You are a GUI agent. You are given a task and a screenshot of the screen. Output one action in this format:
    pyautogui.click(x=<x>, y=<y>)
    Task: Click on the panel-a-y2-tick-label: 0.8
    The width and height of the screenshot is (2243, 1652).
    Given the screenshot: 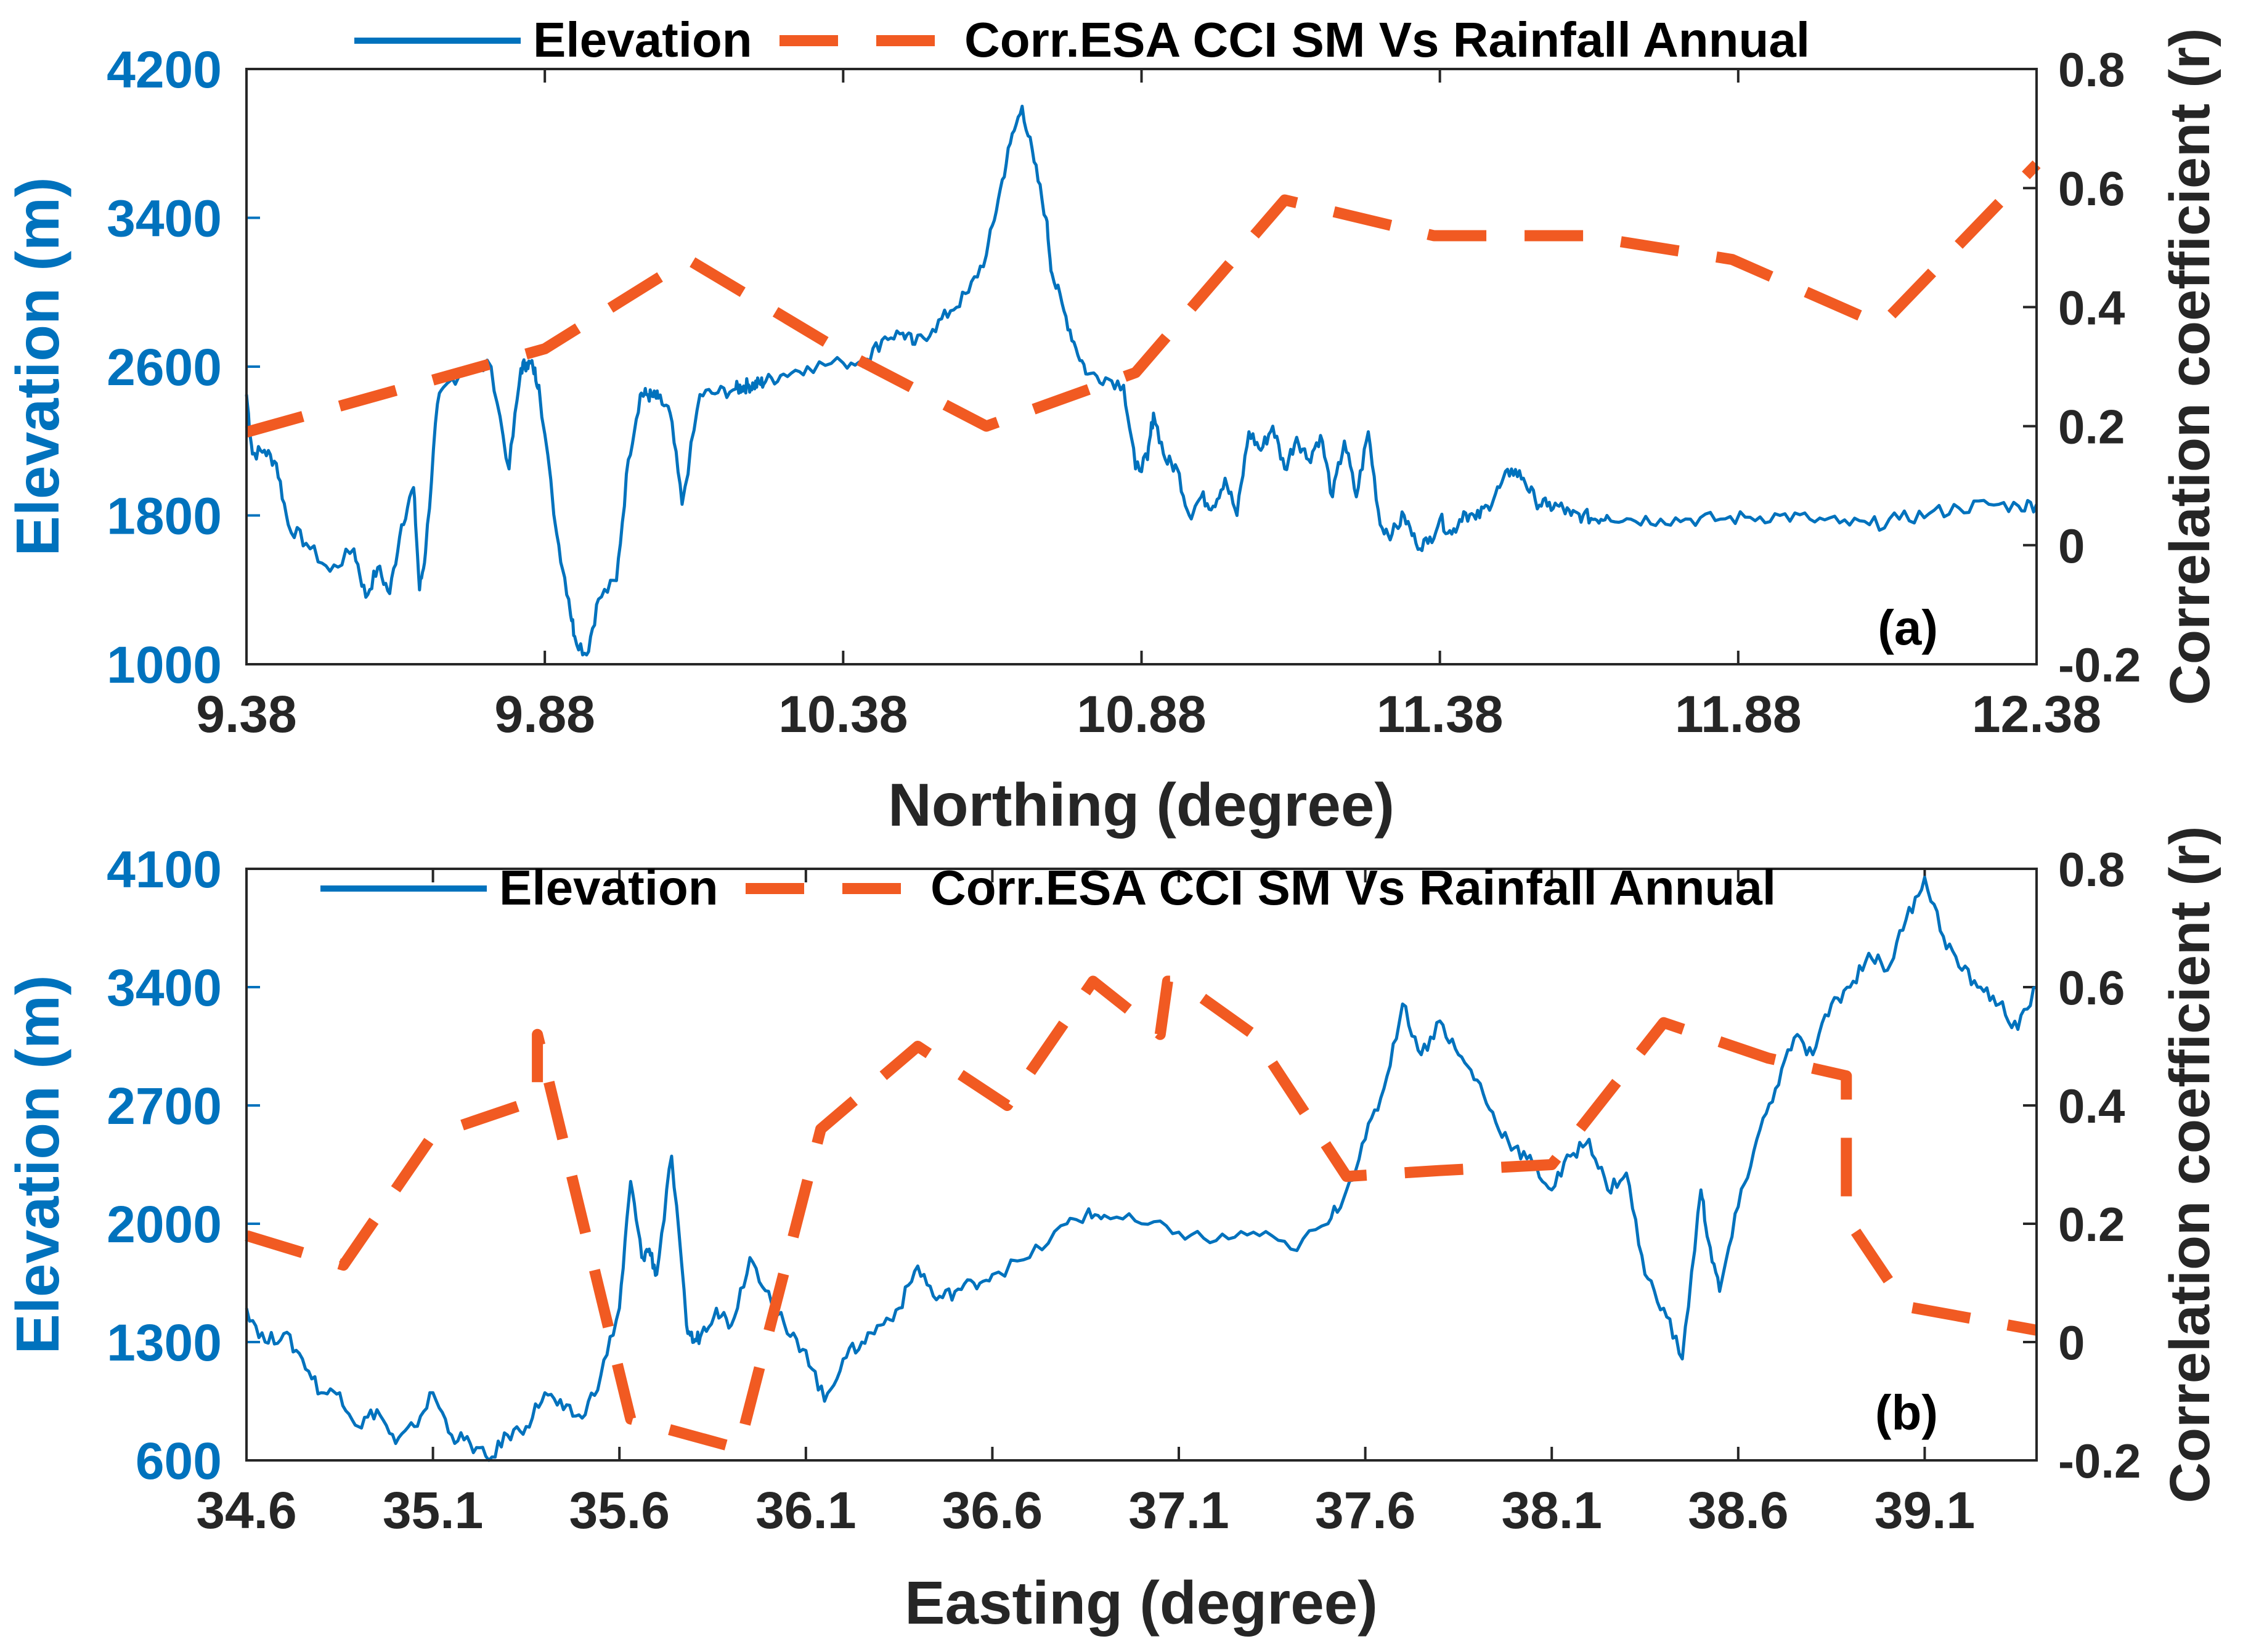 What is the action you would take?
    pyautogui.click(x=2091, y=70)
    